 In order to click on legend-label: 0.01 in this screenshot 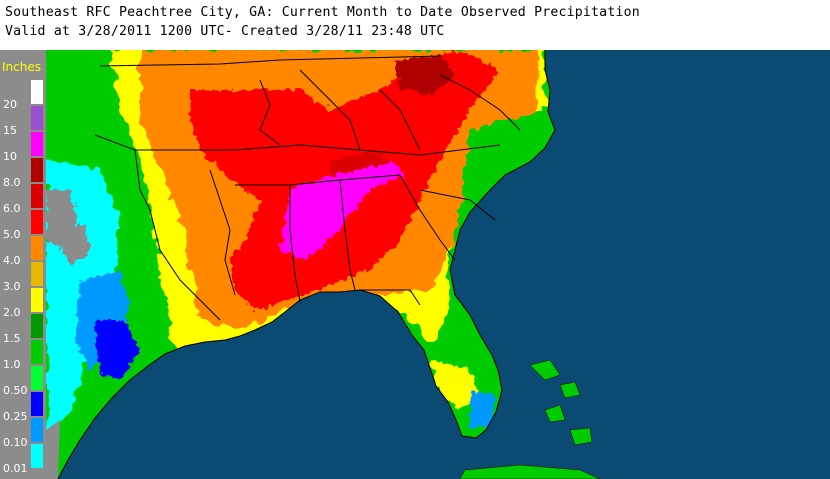, I will do `click(15, 468)`.